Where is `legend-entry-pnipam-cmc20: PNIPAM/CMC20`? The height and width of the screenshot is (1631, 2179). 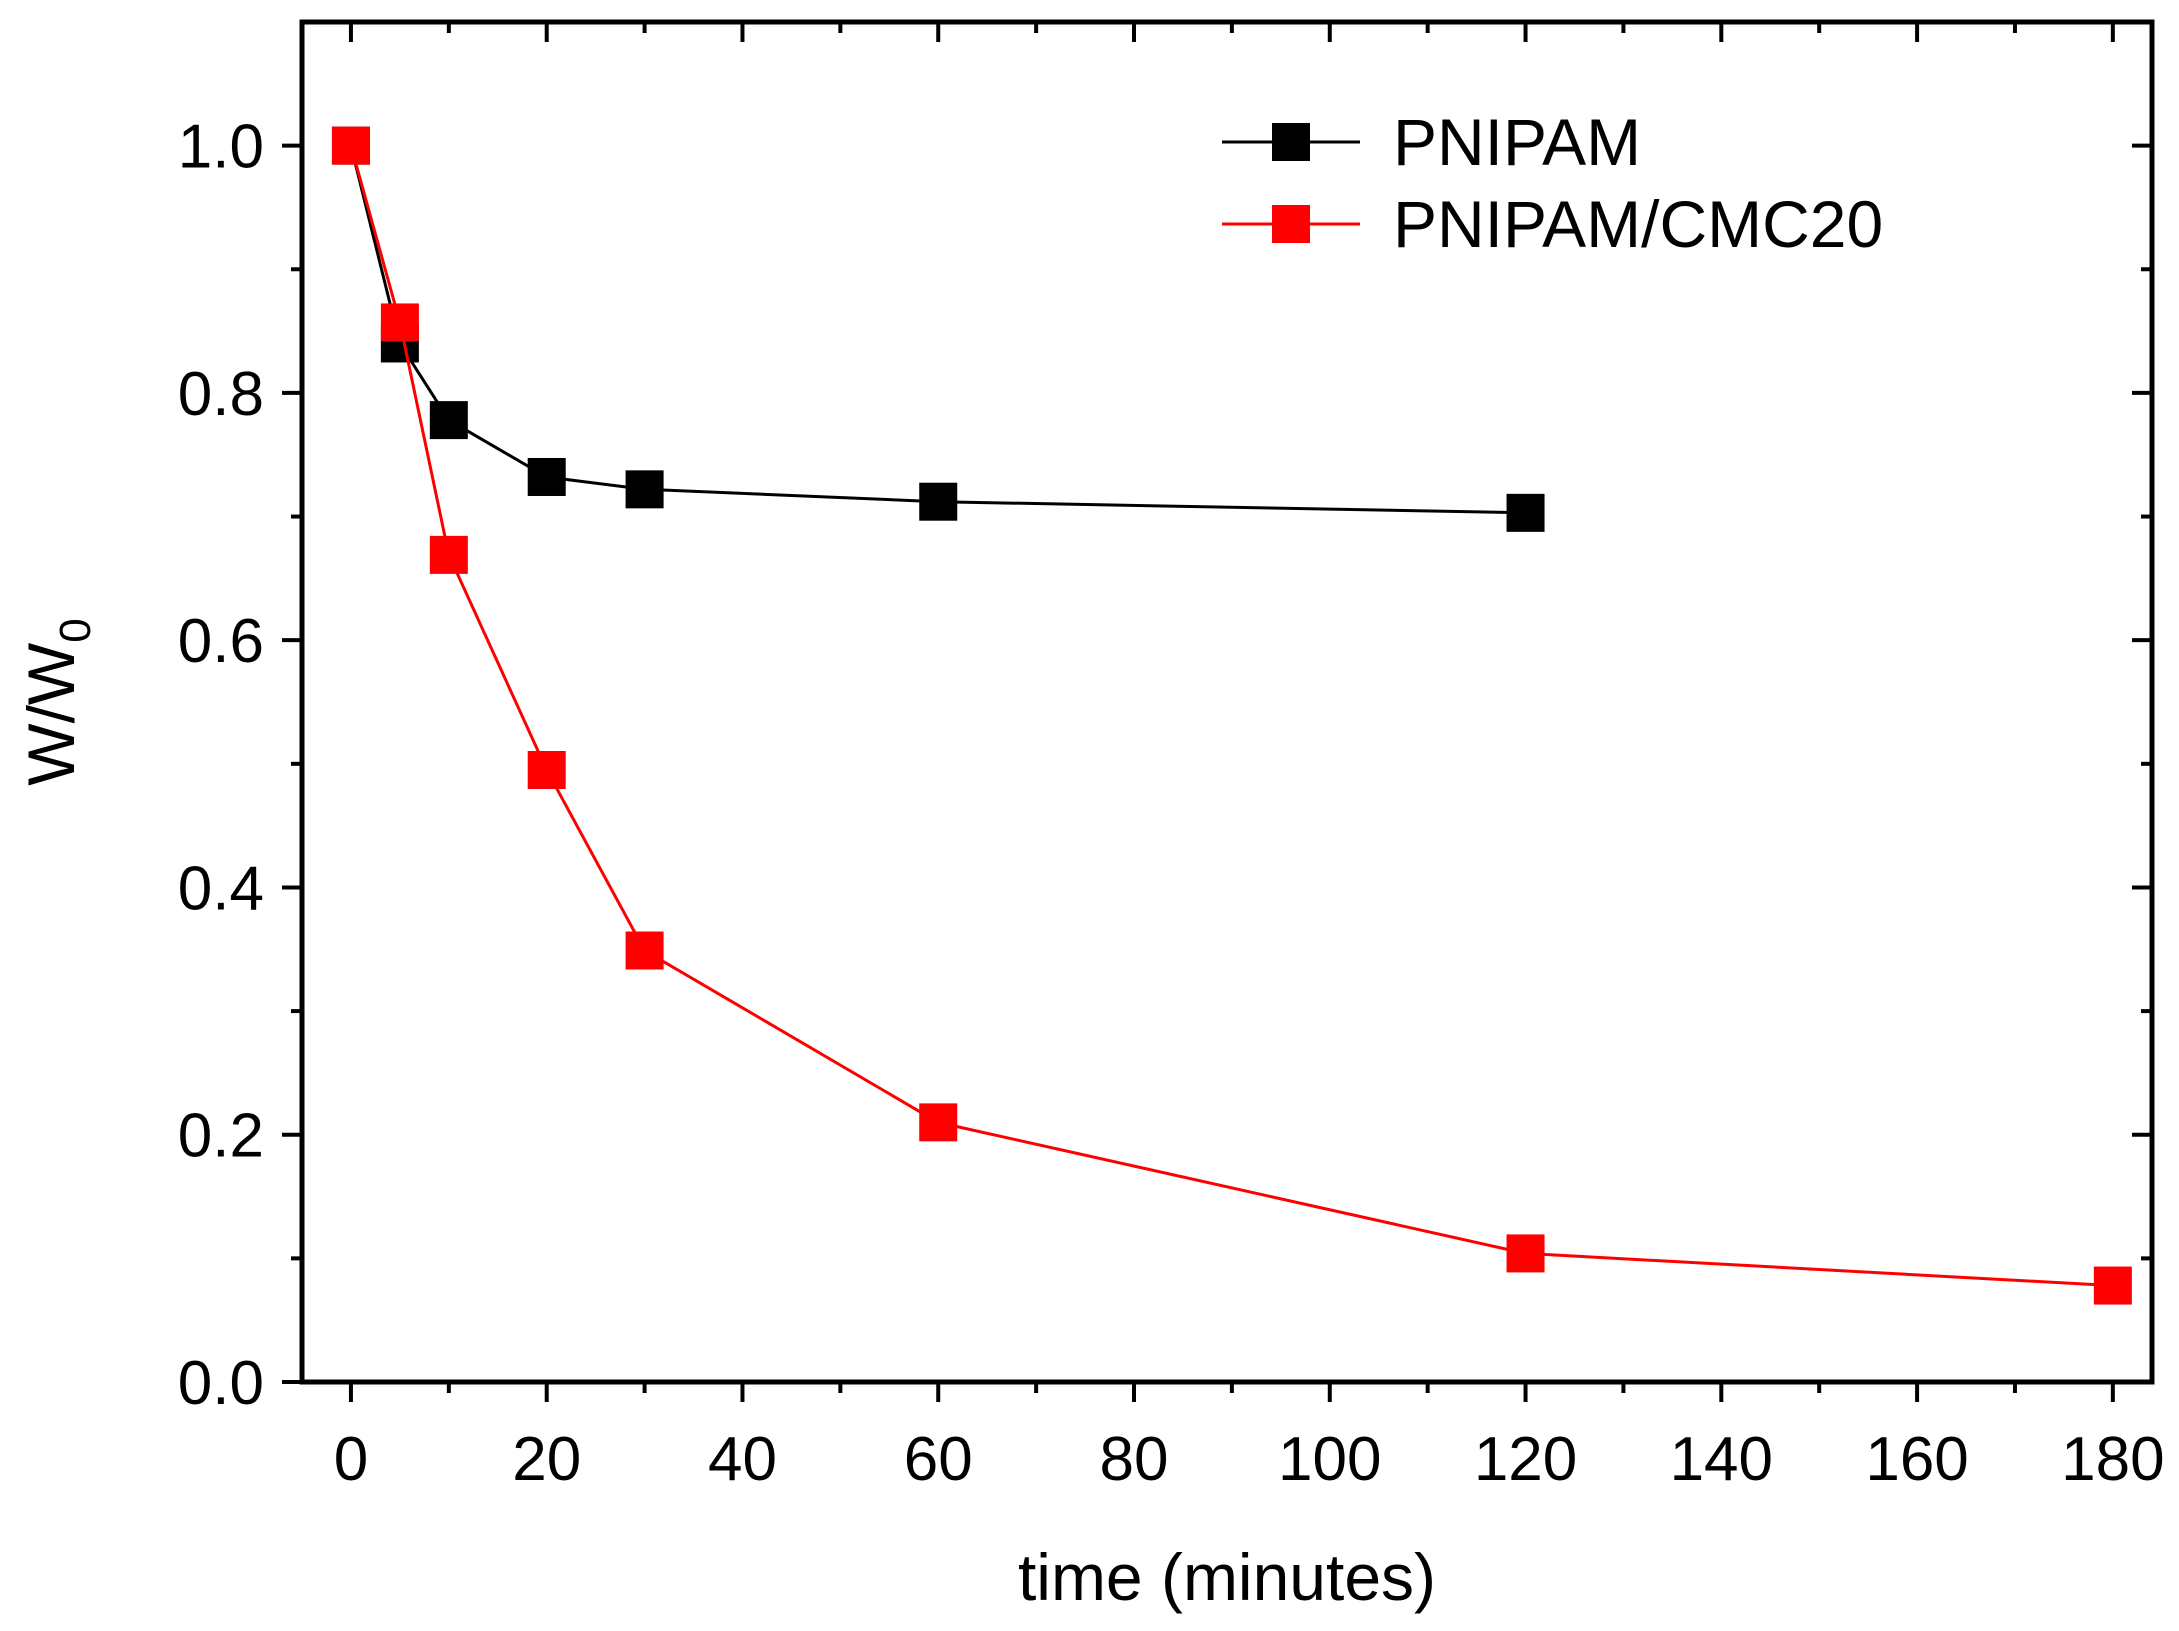 legend-entry-pnipam-cmc20: PNIPAM/CMC20 is located at coordinates (1552, 224).